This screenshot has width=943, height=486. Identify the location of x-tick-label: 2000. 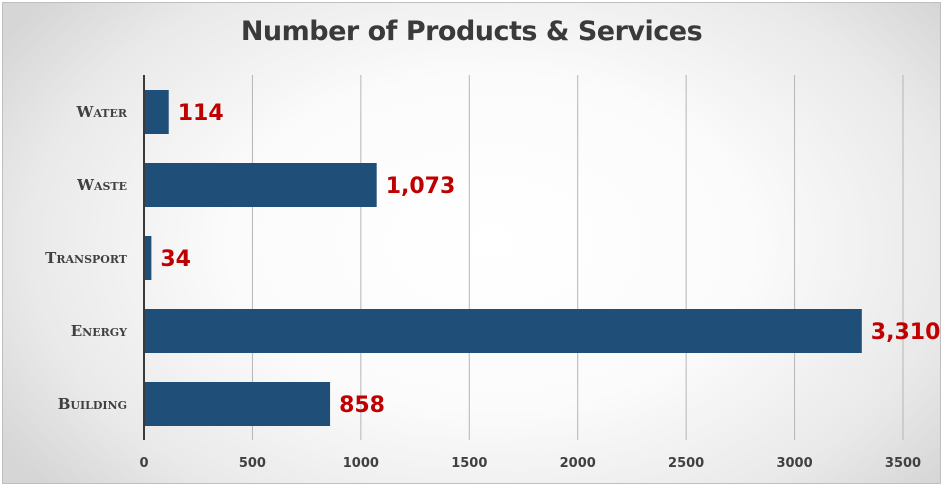
(578, 463).